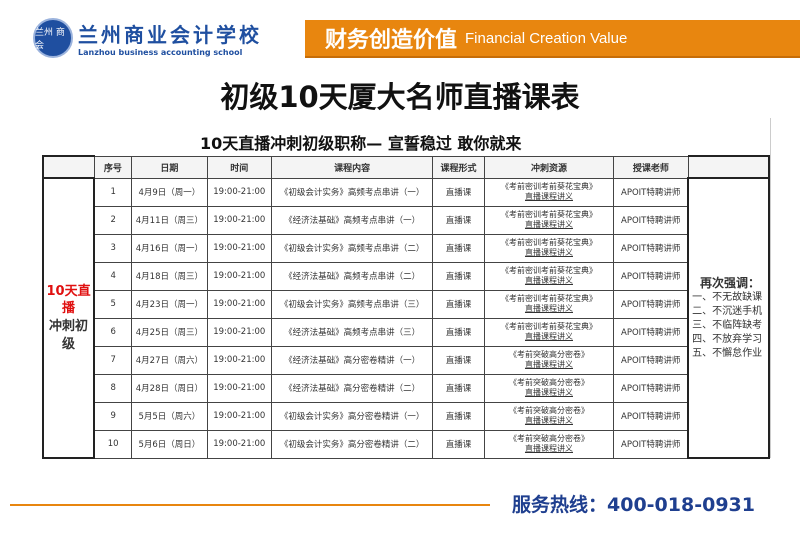 Image resolution: width=800 pixels, height=533 pixels. Describe the element at coordinates (352, 332) in the screenshot. I see `cell-content: 《经济法基础》高频考点串讲（三）` at that location.